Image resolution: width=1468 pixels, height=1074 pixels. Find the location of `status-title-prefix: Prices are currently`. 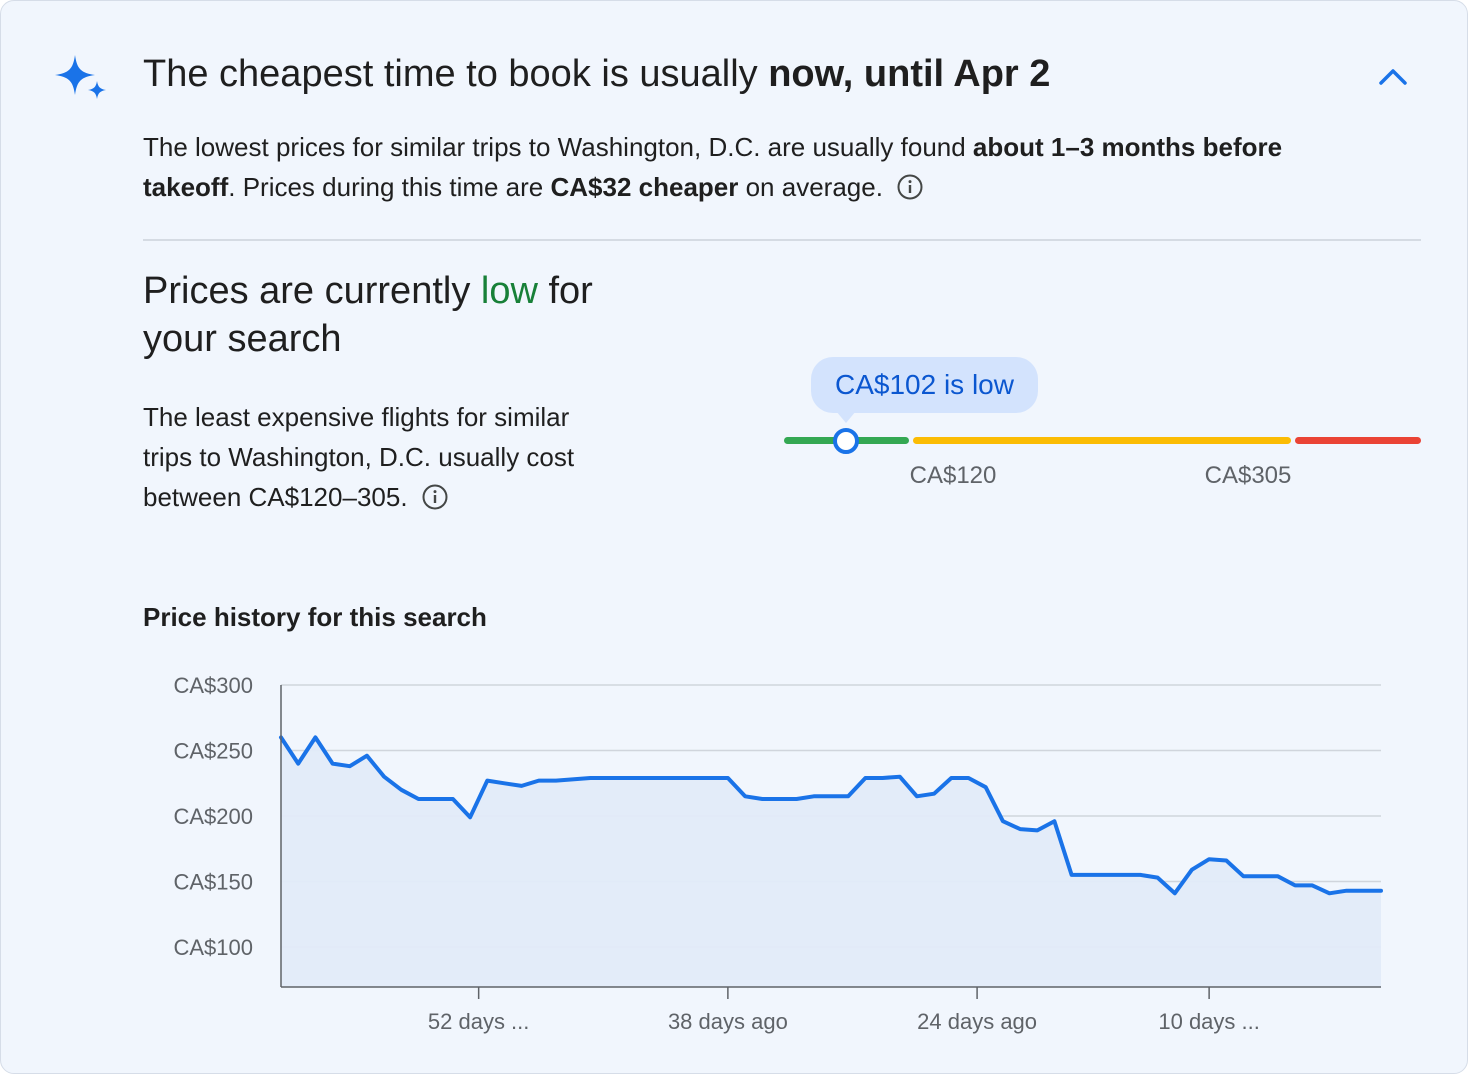

status-title-prefix: Prices are currently is located at coordinates (312, 291).